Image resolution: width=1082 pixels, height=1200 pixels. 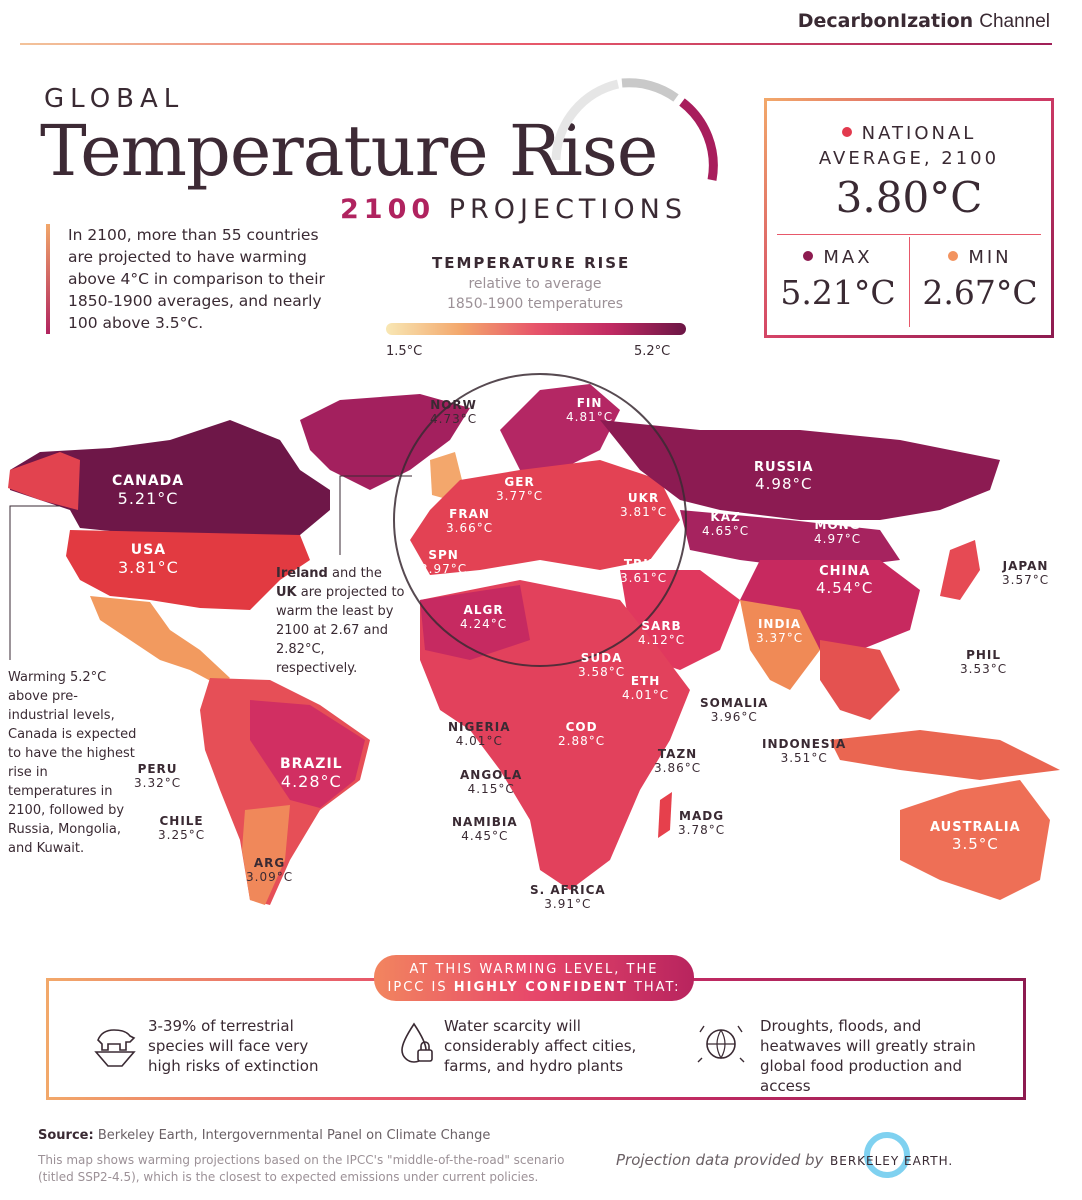 What do you see at coordinates (531, 263) in the screenshot?
I see `legend-title: TEMPERATURE RISE` at bounding box center [531, 263].